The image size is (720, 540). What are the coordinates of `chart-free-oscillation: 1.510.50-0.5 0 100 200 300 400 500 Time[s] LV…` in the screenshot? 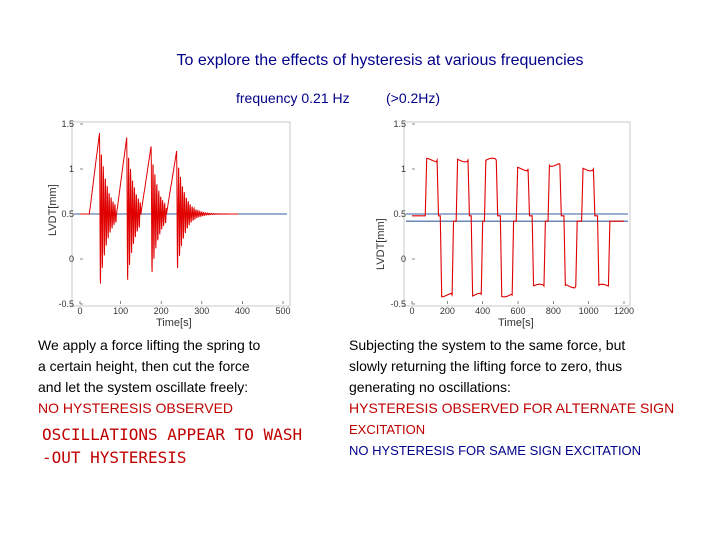 It's located at (169, 224).